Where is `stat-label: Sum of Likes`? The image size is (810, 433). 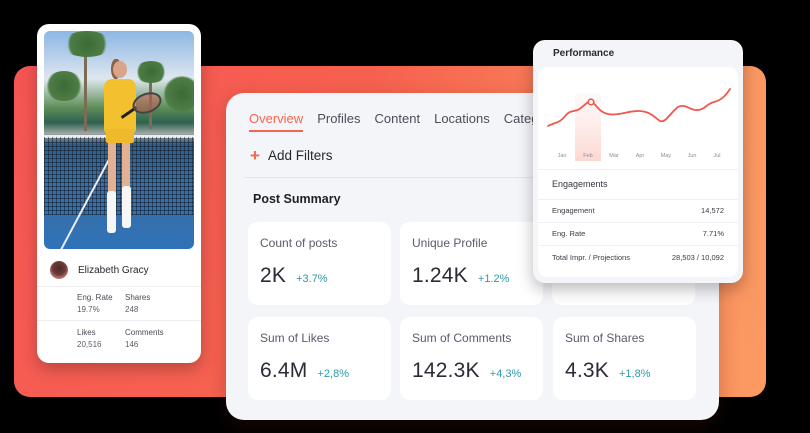 stat-label: Sum of Likes is located at coordinates (295, 338).